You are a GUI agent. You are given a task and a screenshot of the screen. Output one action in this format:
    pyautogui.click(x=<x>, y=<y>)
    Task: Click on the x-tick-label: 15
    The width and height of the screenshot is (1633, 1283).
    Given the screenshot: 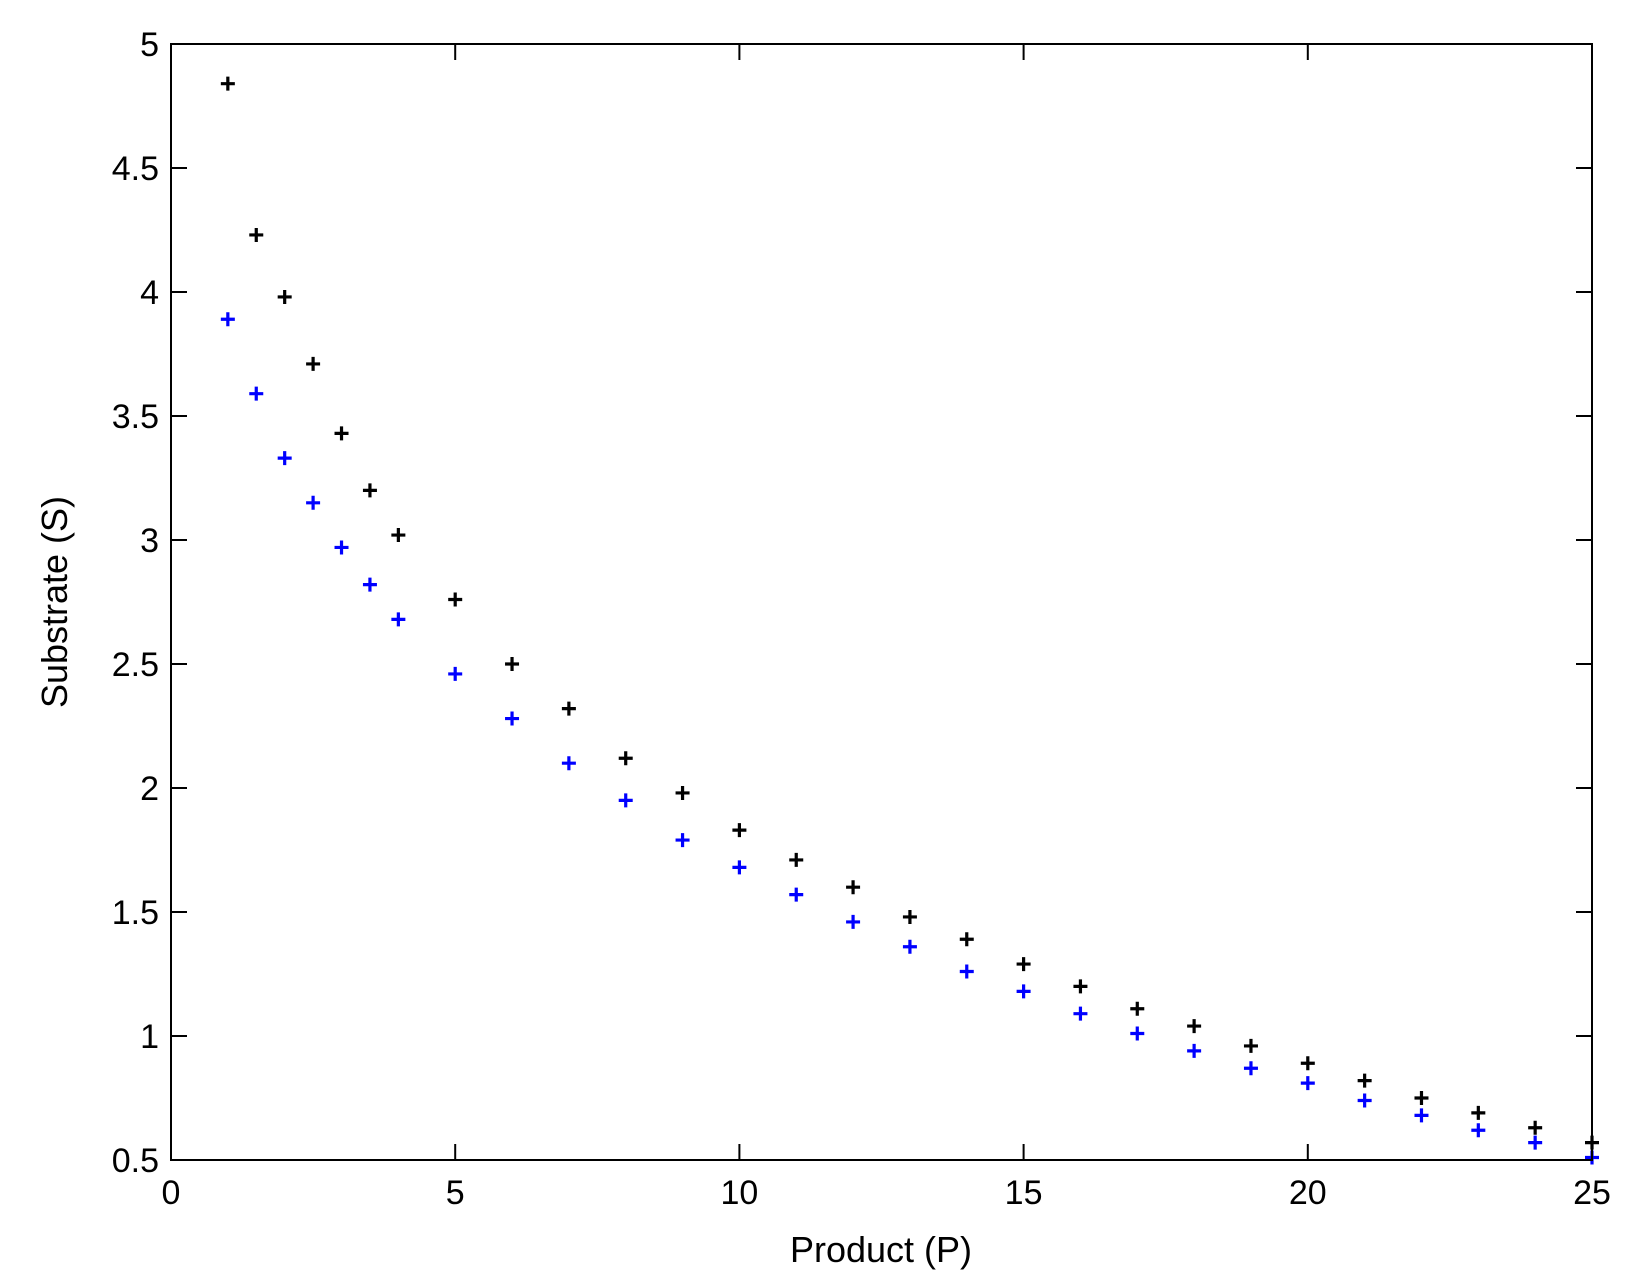 What is the action you would take?
    pyautogui.click(x=1024, y=1193)
    